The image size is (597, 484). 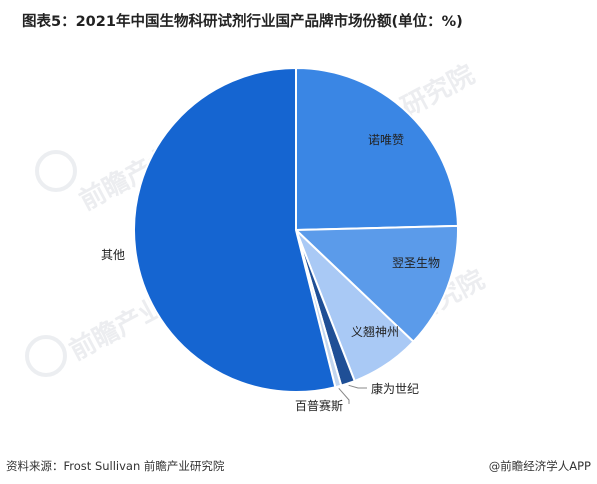 I want to click on chart-title: 图表5：2021年中国生物科研试剂行业国产品牌市场份额(单位：%), so click(x=242, y=22).